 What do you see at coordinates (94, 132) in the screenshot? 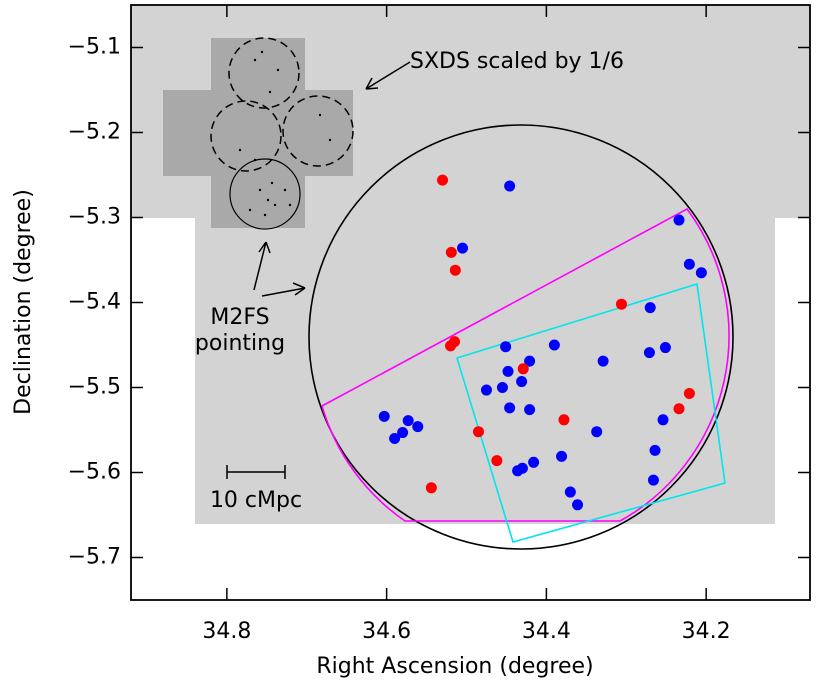
I see `y-tick-label: −5.2` at bounding box center [94, 132].